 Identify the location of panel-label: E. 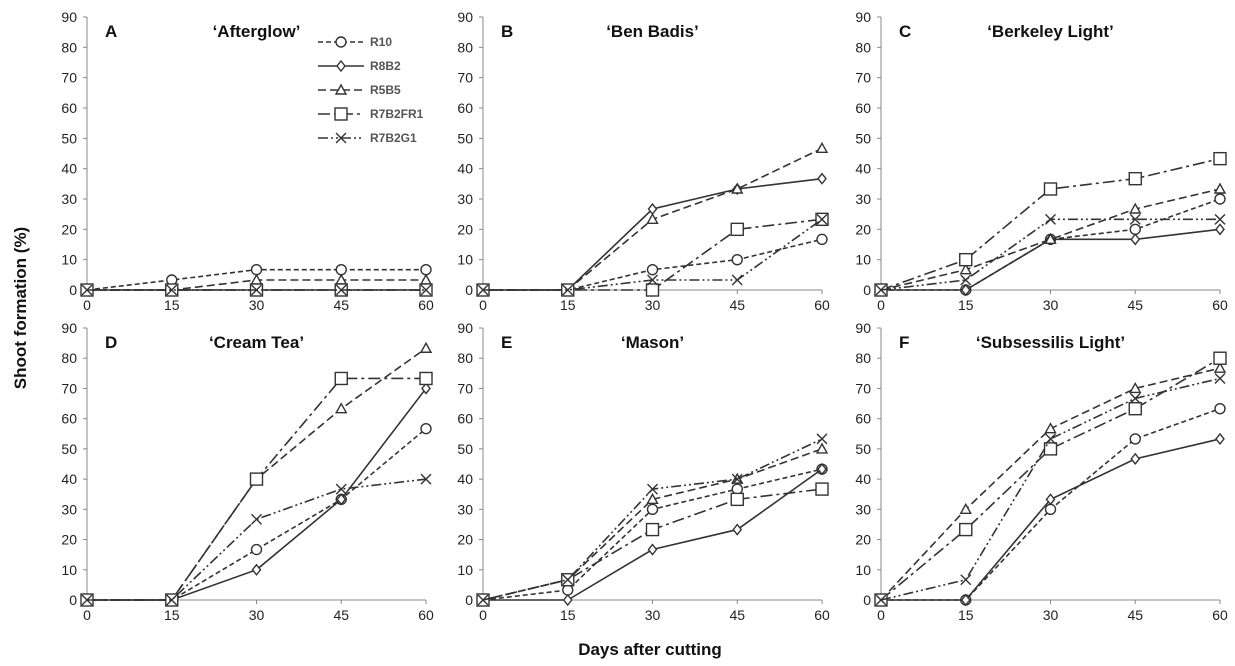
(506, 342).